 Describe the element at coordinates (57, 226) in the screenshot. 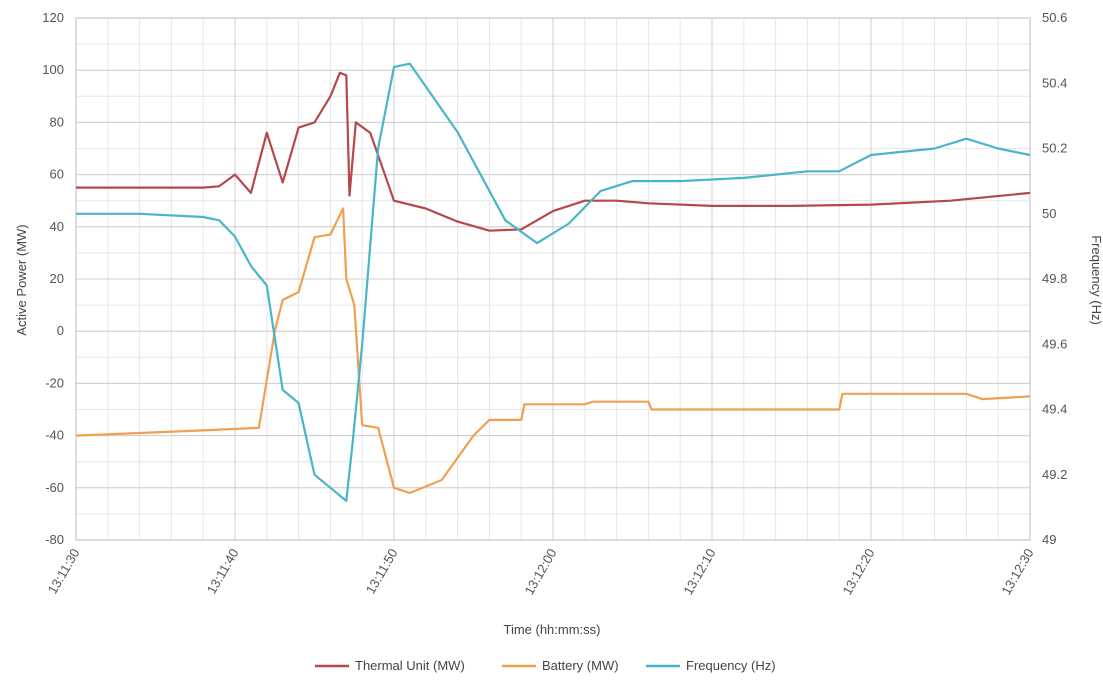

I see `y-tick-label: 40` at that location.